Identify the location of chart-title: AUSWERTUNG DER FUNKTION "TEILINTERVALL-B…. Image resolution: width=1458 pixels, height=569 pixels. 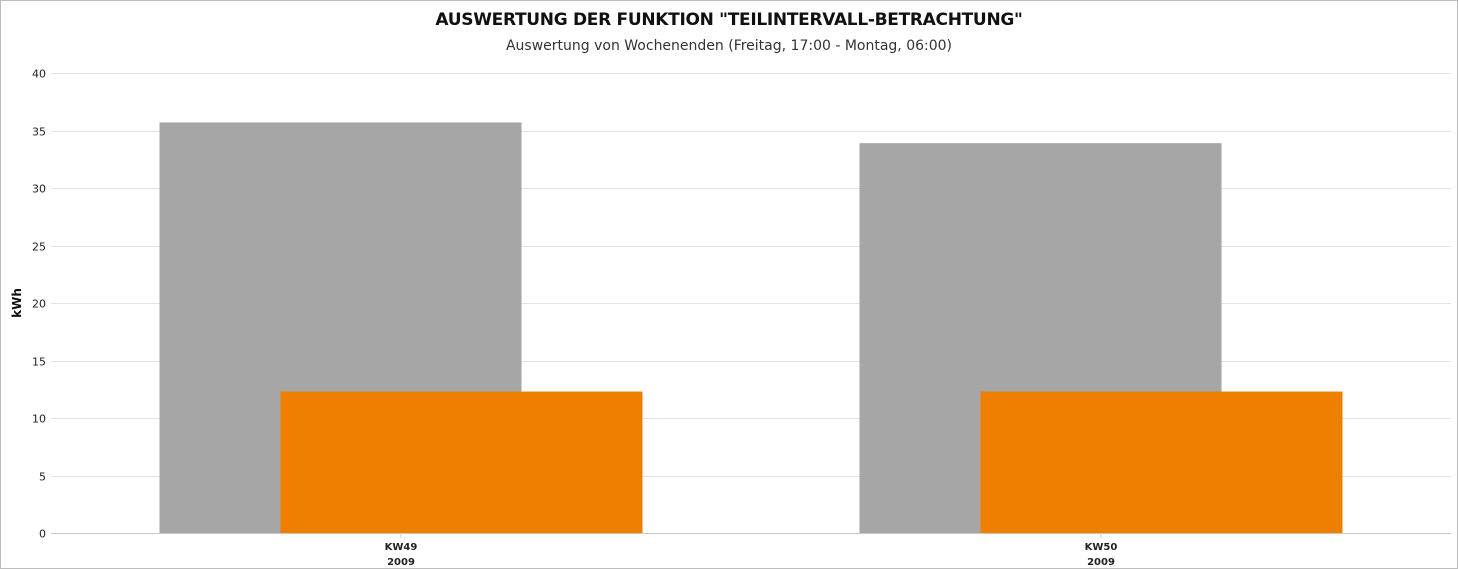
(729, 20).